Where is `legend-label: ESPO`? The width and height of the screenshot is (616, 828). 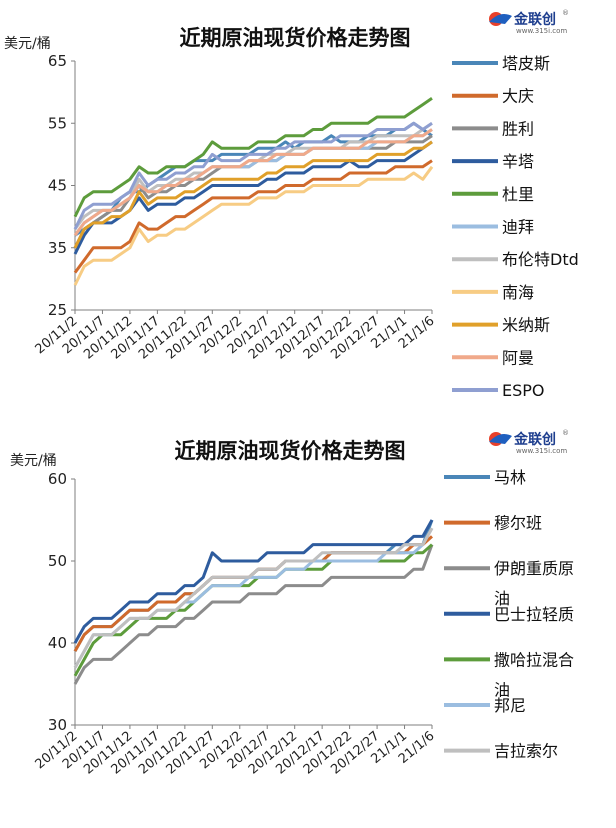 legend-label: ESPO is located at coordinates (523, 390).